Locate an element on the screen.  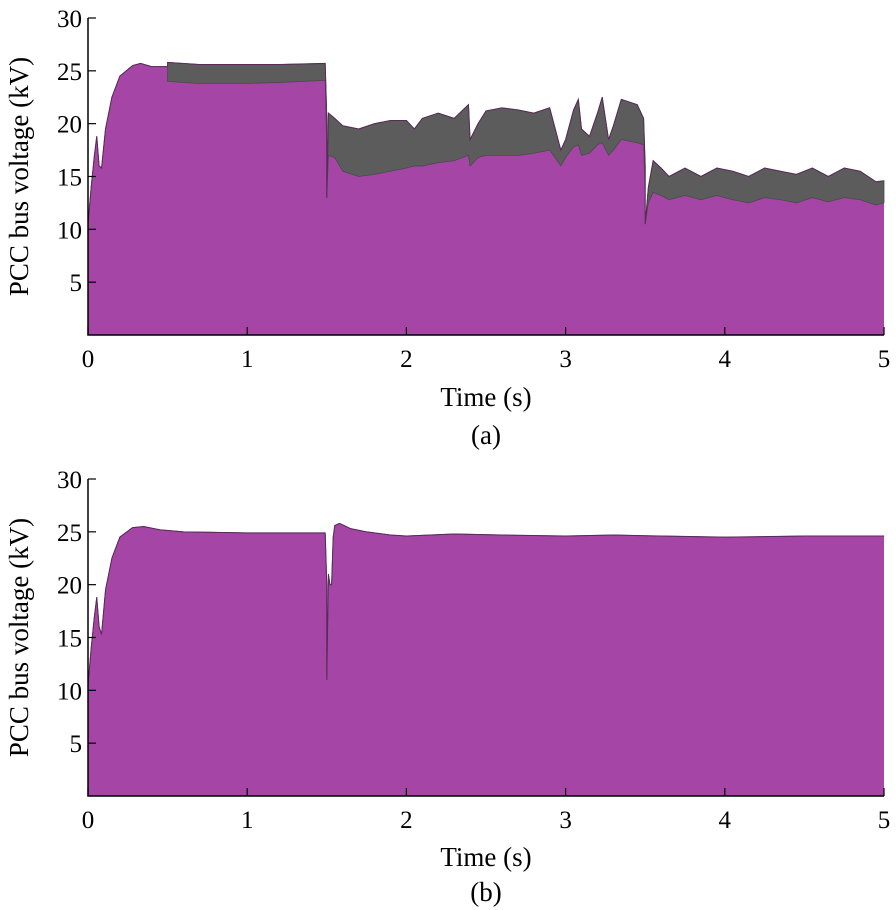
x-tick-label-b-5: 5 is located at coordinates (884, 820).